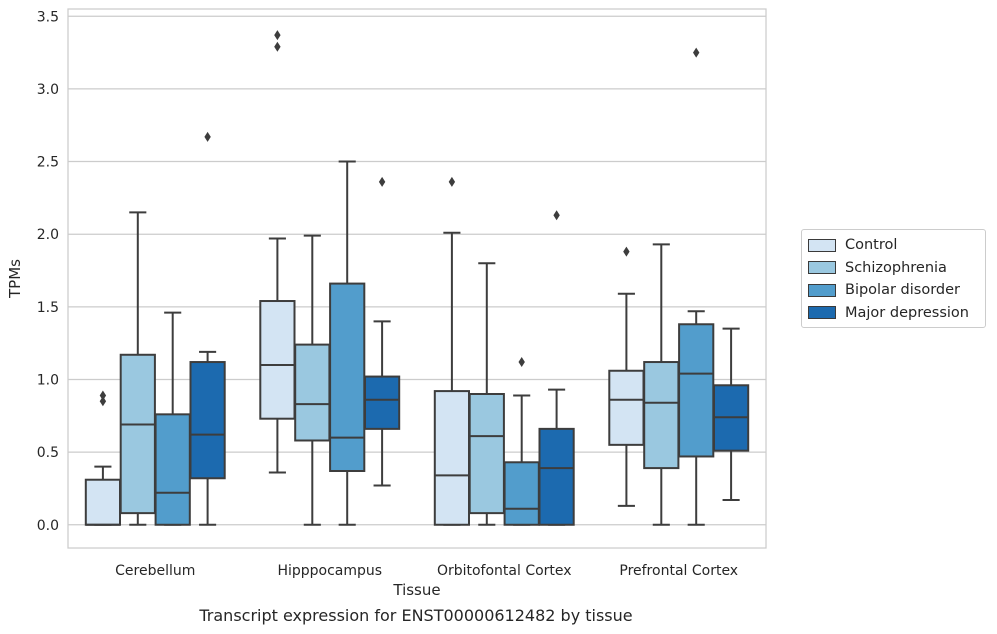 The width and height of the screenshot is (997, 634). I want to click on legend-item: Control, so click(893, 245).